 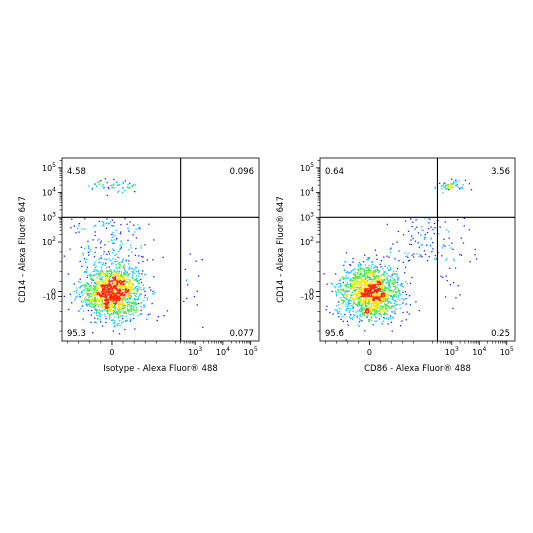 What do you see at coordinates (500, 334) in the screenshot?
I see `quadrant-label-lower-right: 0.25` at bounding box center [500, 334].